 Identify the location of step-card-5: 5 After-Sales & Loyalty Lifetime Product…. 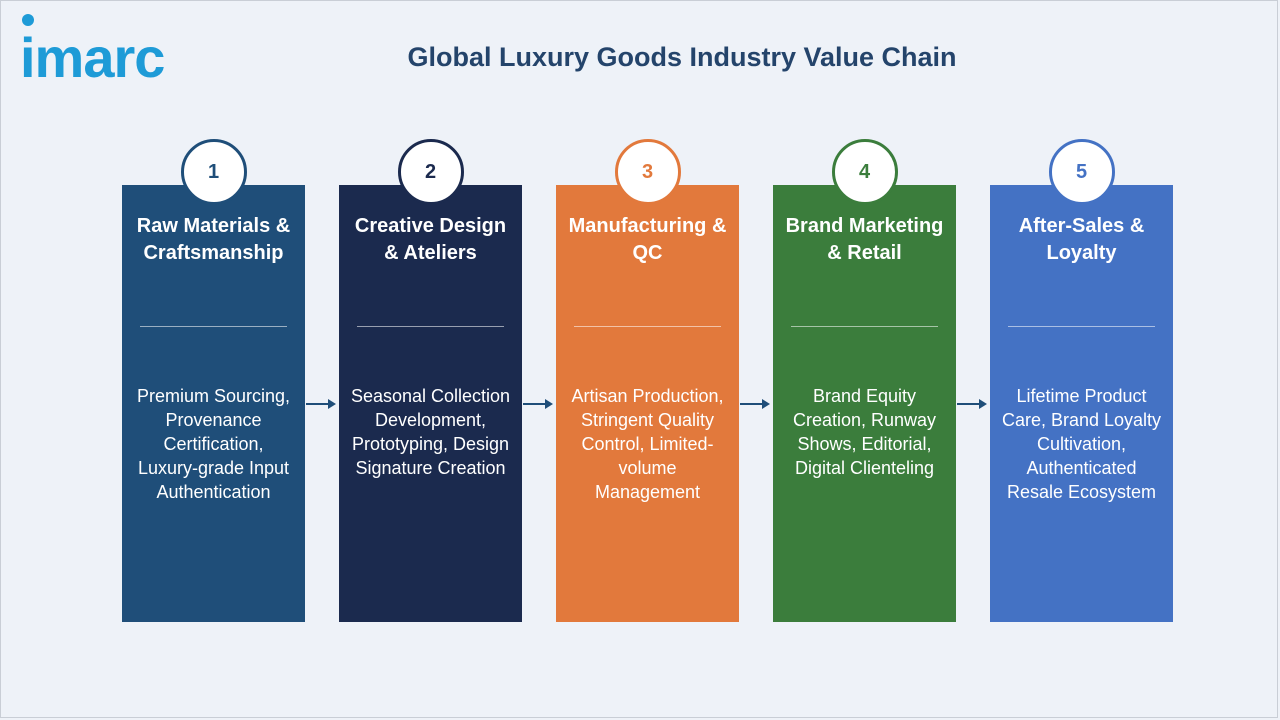
(1081, 380).